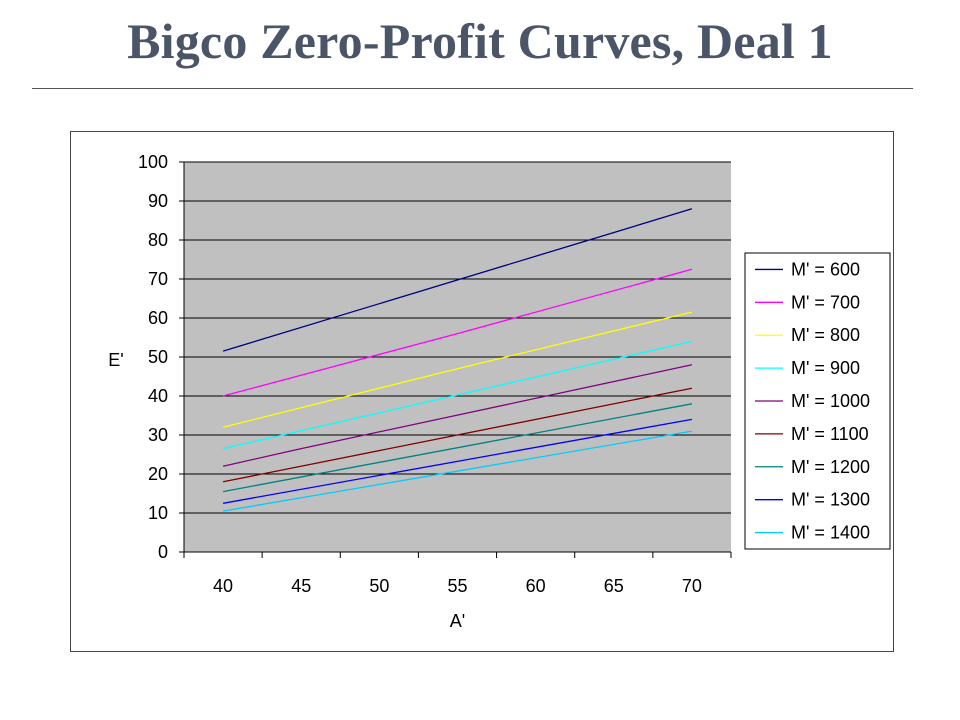  What do you see at coordinates (457, 621) in the screenshot?
I see `x-axis-title: A'` at bounding box center [457, 621].